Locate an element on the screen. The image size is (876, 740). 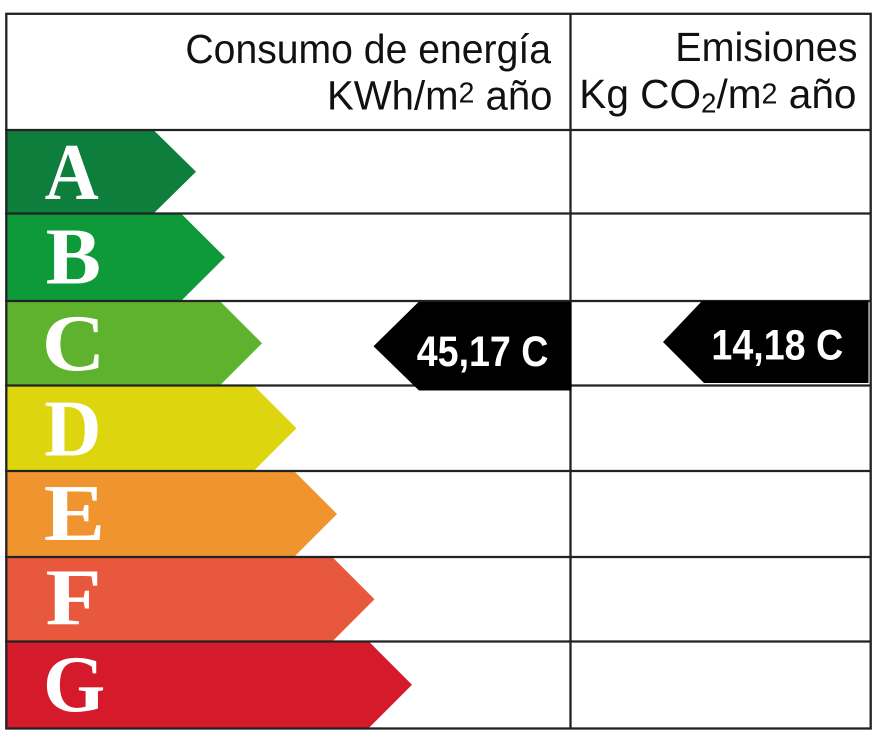
svg-text: E is located at coordinates (74, 513).